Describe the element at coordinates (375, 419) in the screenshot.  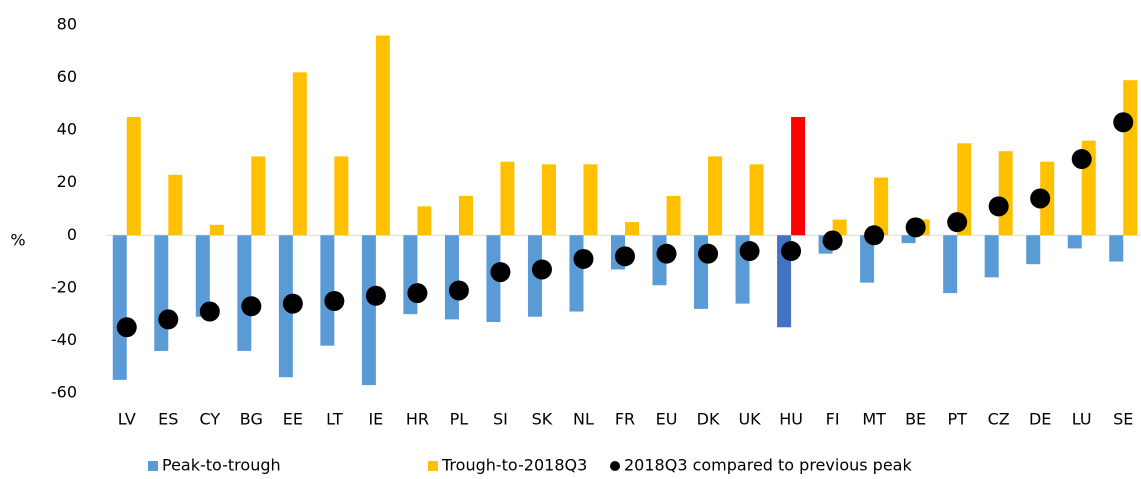
I see `x-tick-label: IE` at that location.